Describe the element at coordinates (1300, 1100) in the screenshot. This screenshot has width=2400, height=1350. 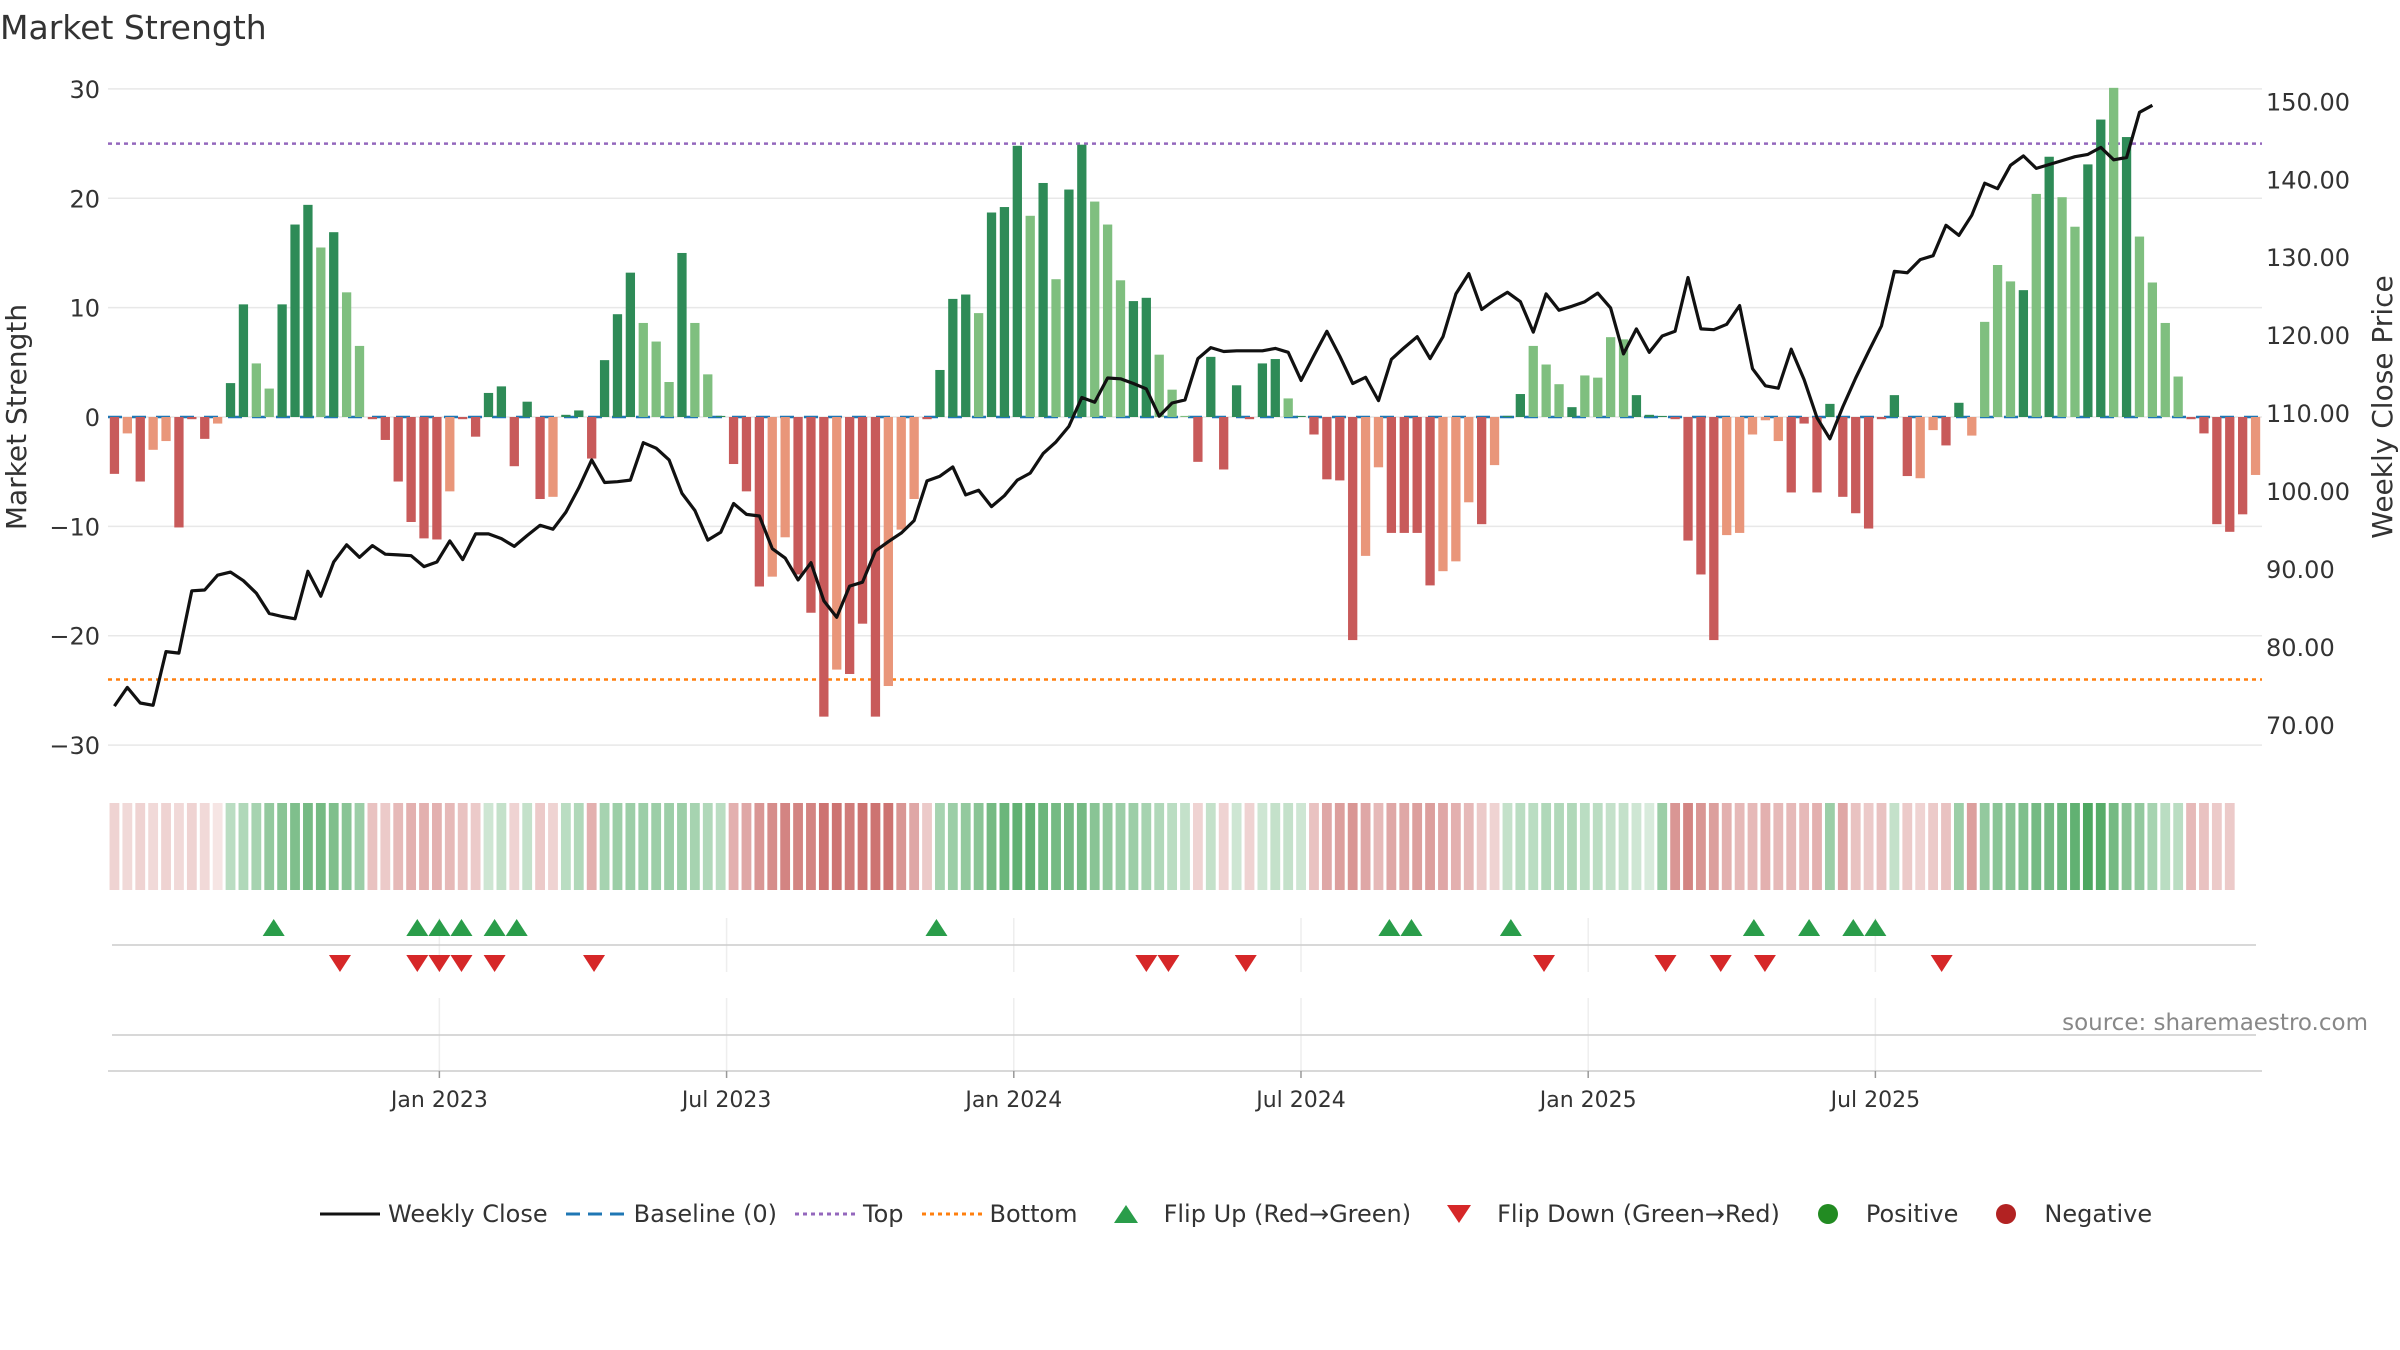
I see `x-tick-label: Jul 2024` at that location.